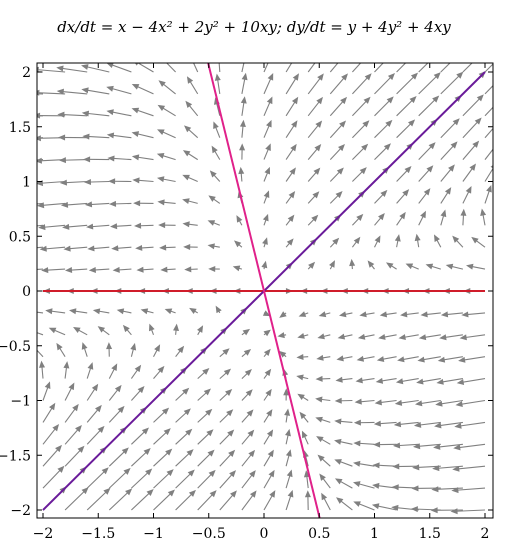 The height and width of the screenshot is (549, 508). What do you see at coordinates (20, 402) in the screenshot?
I see `y-tick-label: −1` at bounding box center [20, 402].